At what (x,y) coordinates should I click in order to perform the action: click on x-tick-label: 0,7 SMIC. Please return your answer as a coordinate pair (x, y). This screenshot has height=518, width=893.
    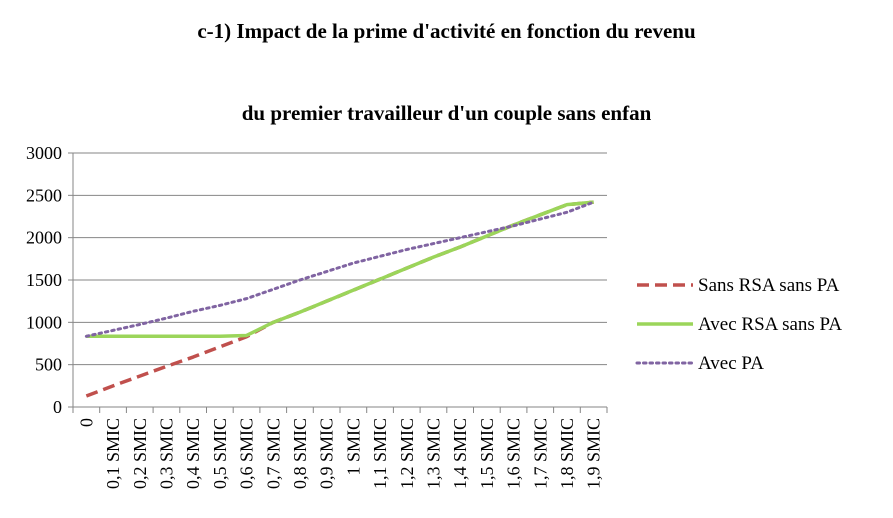
    Looking at the image, I should click on (273, 453).